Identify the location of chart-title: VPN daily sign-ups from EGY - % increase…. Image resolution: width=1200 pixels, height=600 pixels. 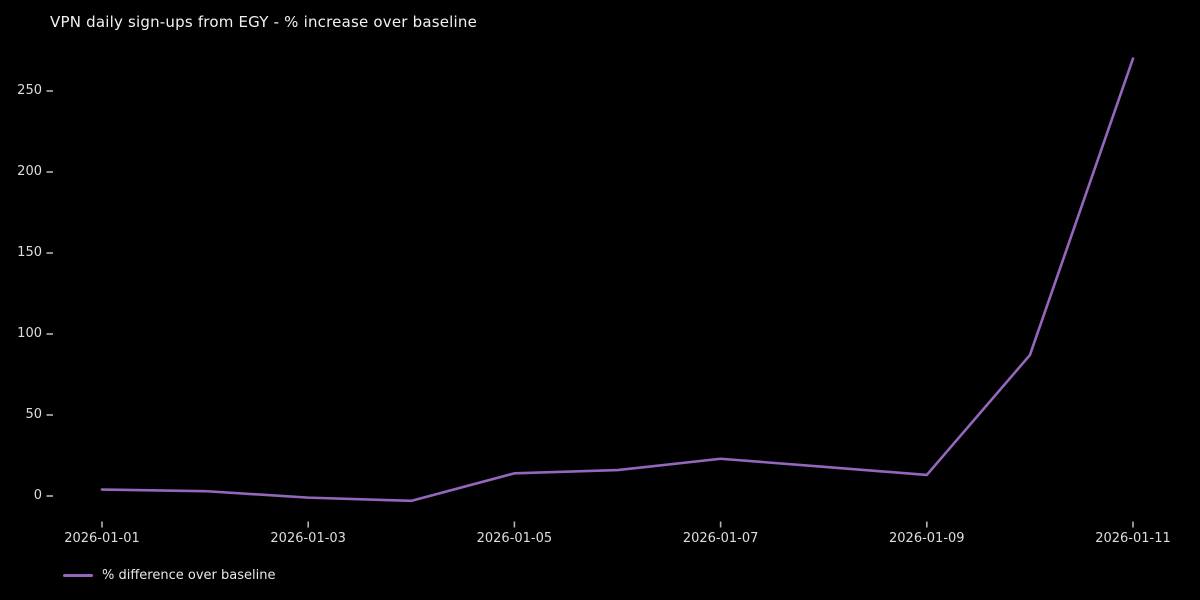
(264, 22).